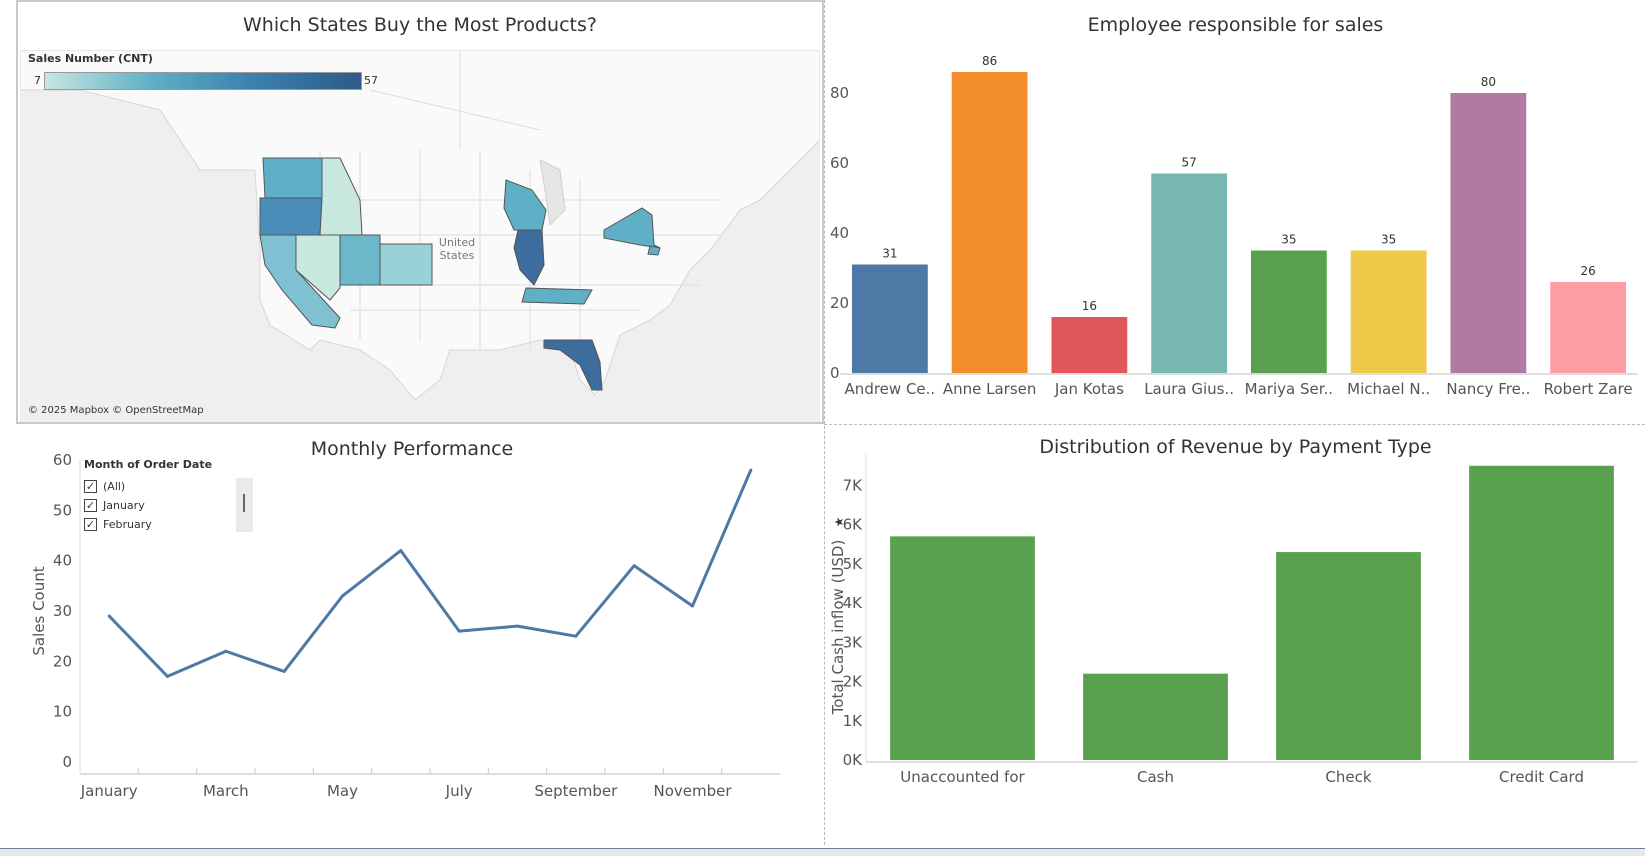 The height and width of the screenshot is (856, 1645). Describe the element at coordinates (1588, 389) in the screenshot. I see `x-tick-label: Robert Zare` at that location.